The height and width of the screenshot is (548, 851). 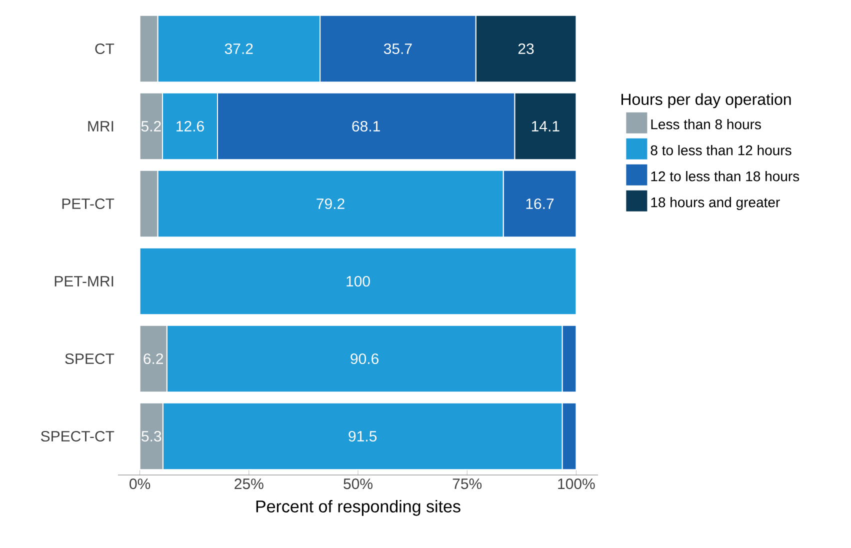 I want to click on y-tick-label: SPECT-CT, so click(x=77, y=436).